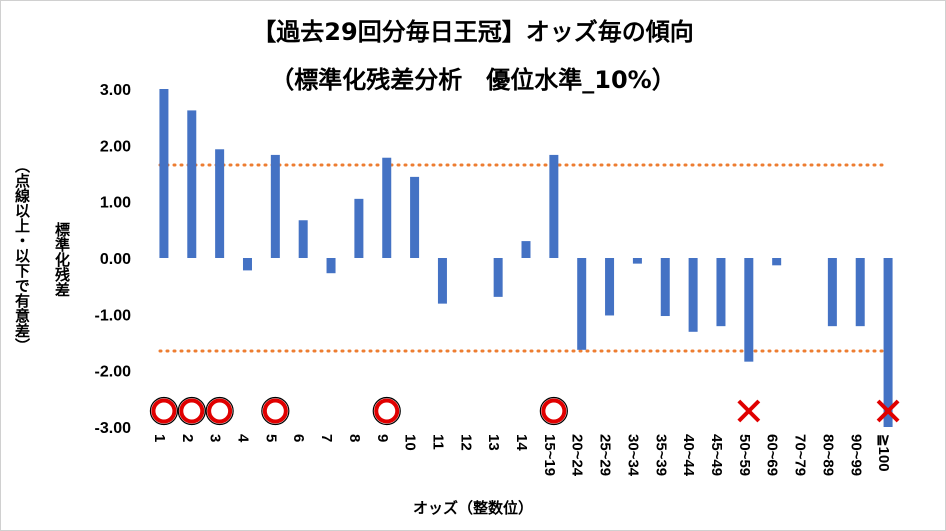  Describe the element at coordinates (800, 455) in the screenshot. I see `x-tick-label: 70~79` at that location.